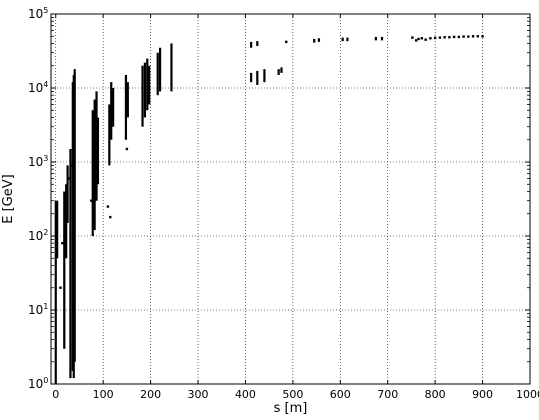 This screenshot has height=420, width=539. I want to click on x-tick-label: 900, so click(482, 394).